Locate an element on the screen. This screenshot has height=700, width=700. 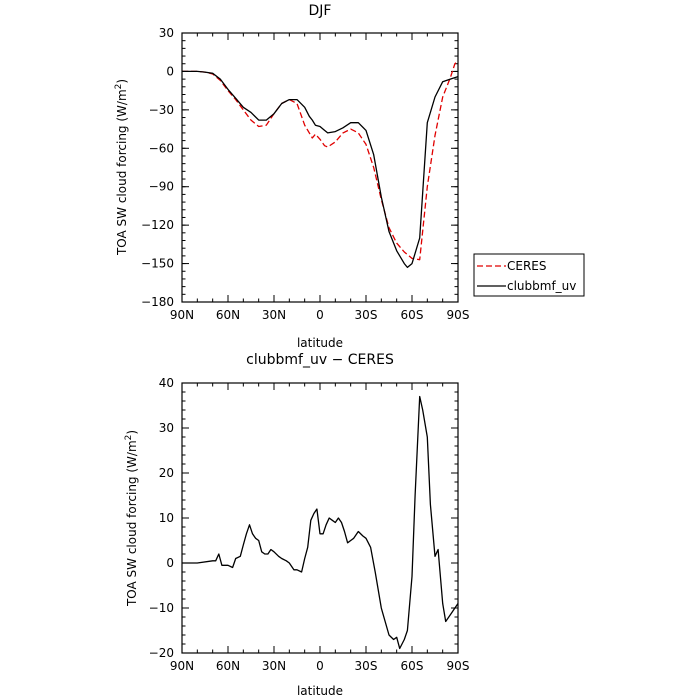
y-tick-label: −20 is located at coordinates (161, 653).